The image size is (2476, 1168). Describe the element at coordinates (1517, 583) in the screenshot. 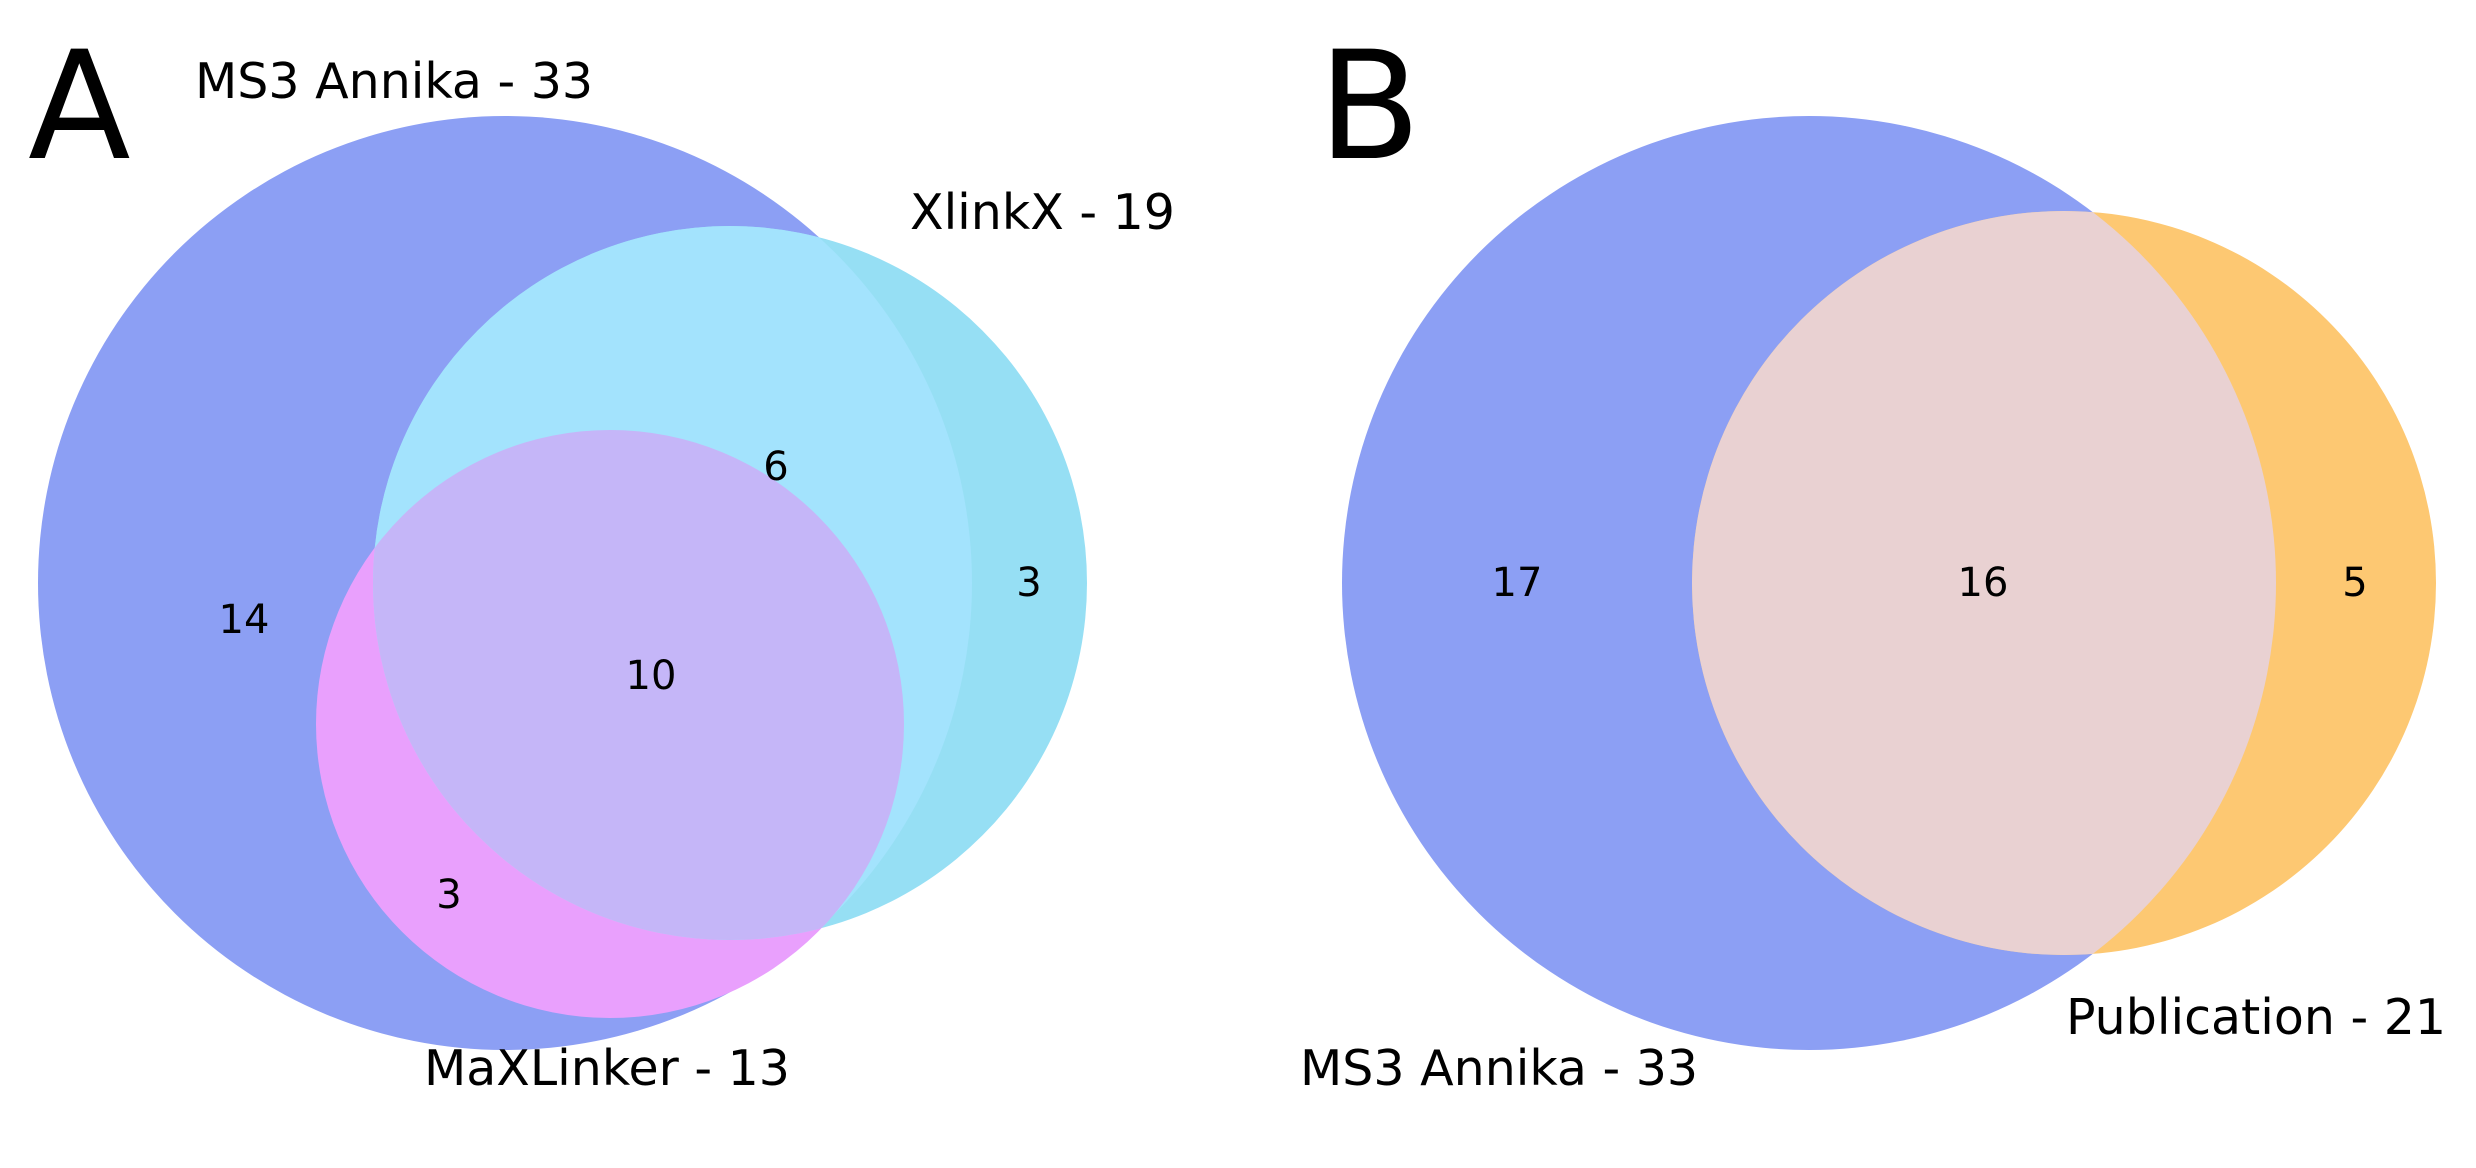

I see `count-ms3-only-b: 17` at that location.